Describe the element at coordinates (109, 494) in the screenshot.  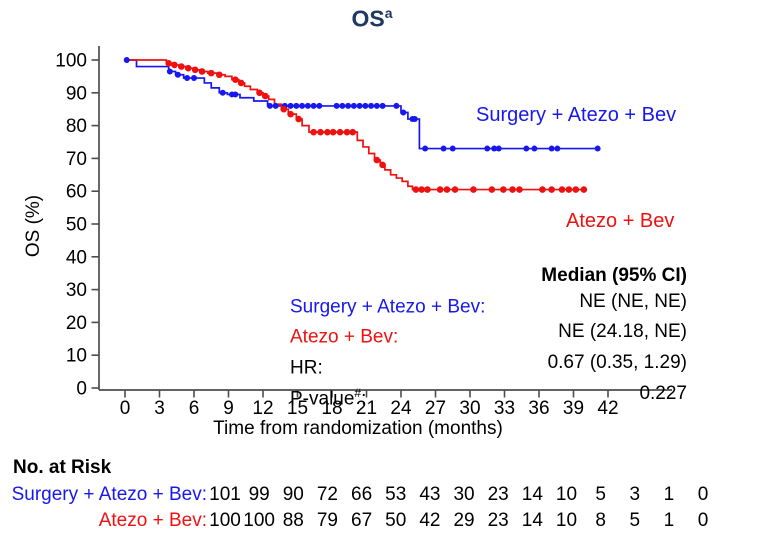
I see `risk-row-label-surgery-atezo-bev: Surgery + Atezo + Bev:` at that location.